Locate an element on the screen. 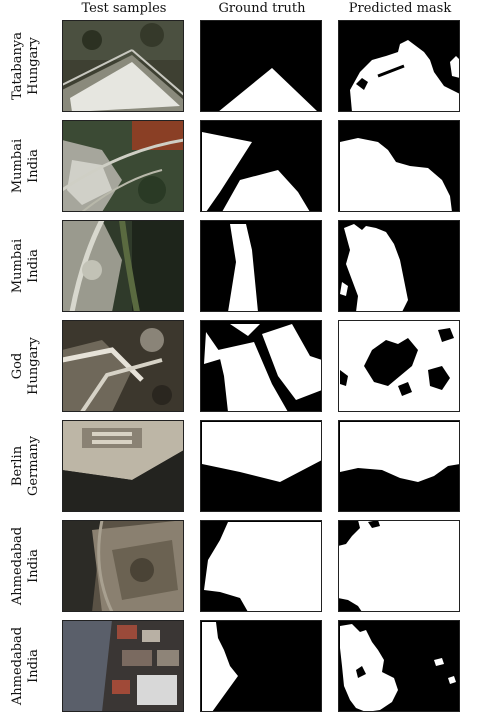  row-label-7: Ahmedabad India is located at coordinates (26, 666).